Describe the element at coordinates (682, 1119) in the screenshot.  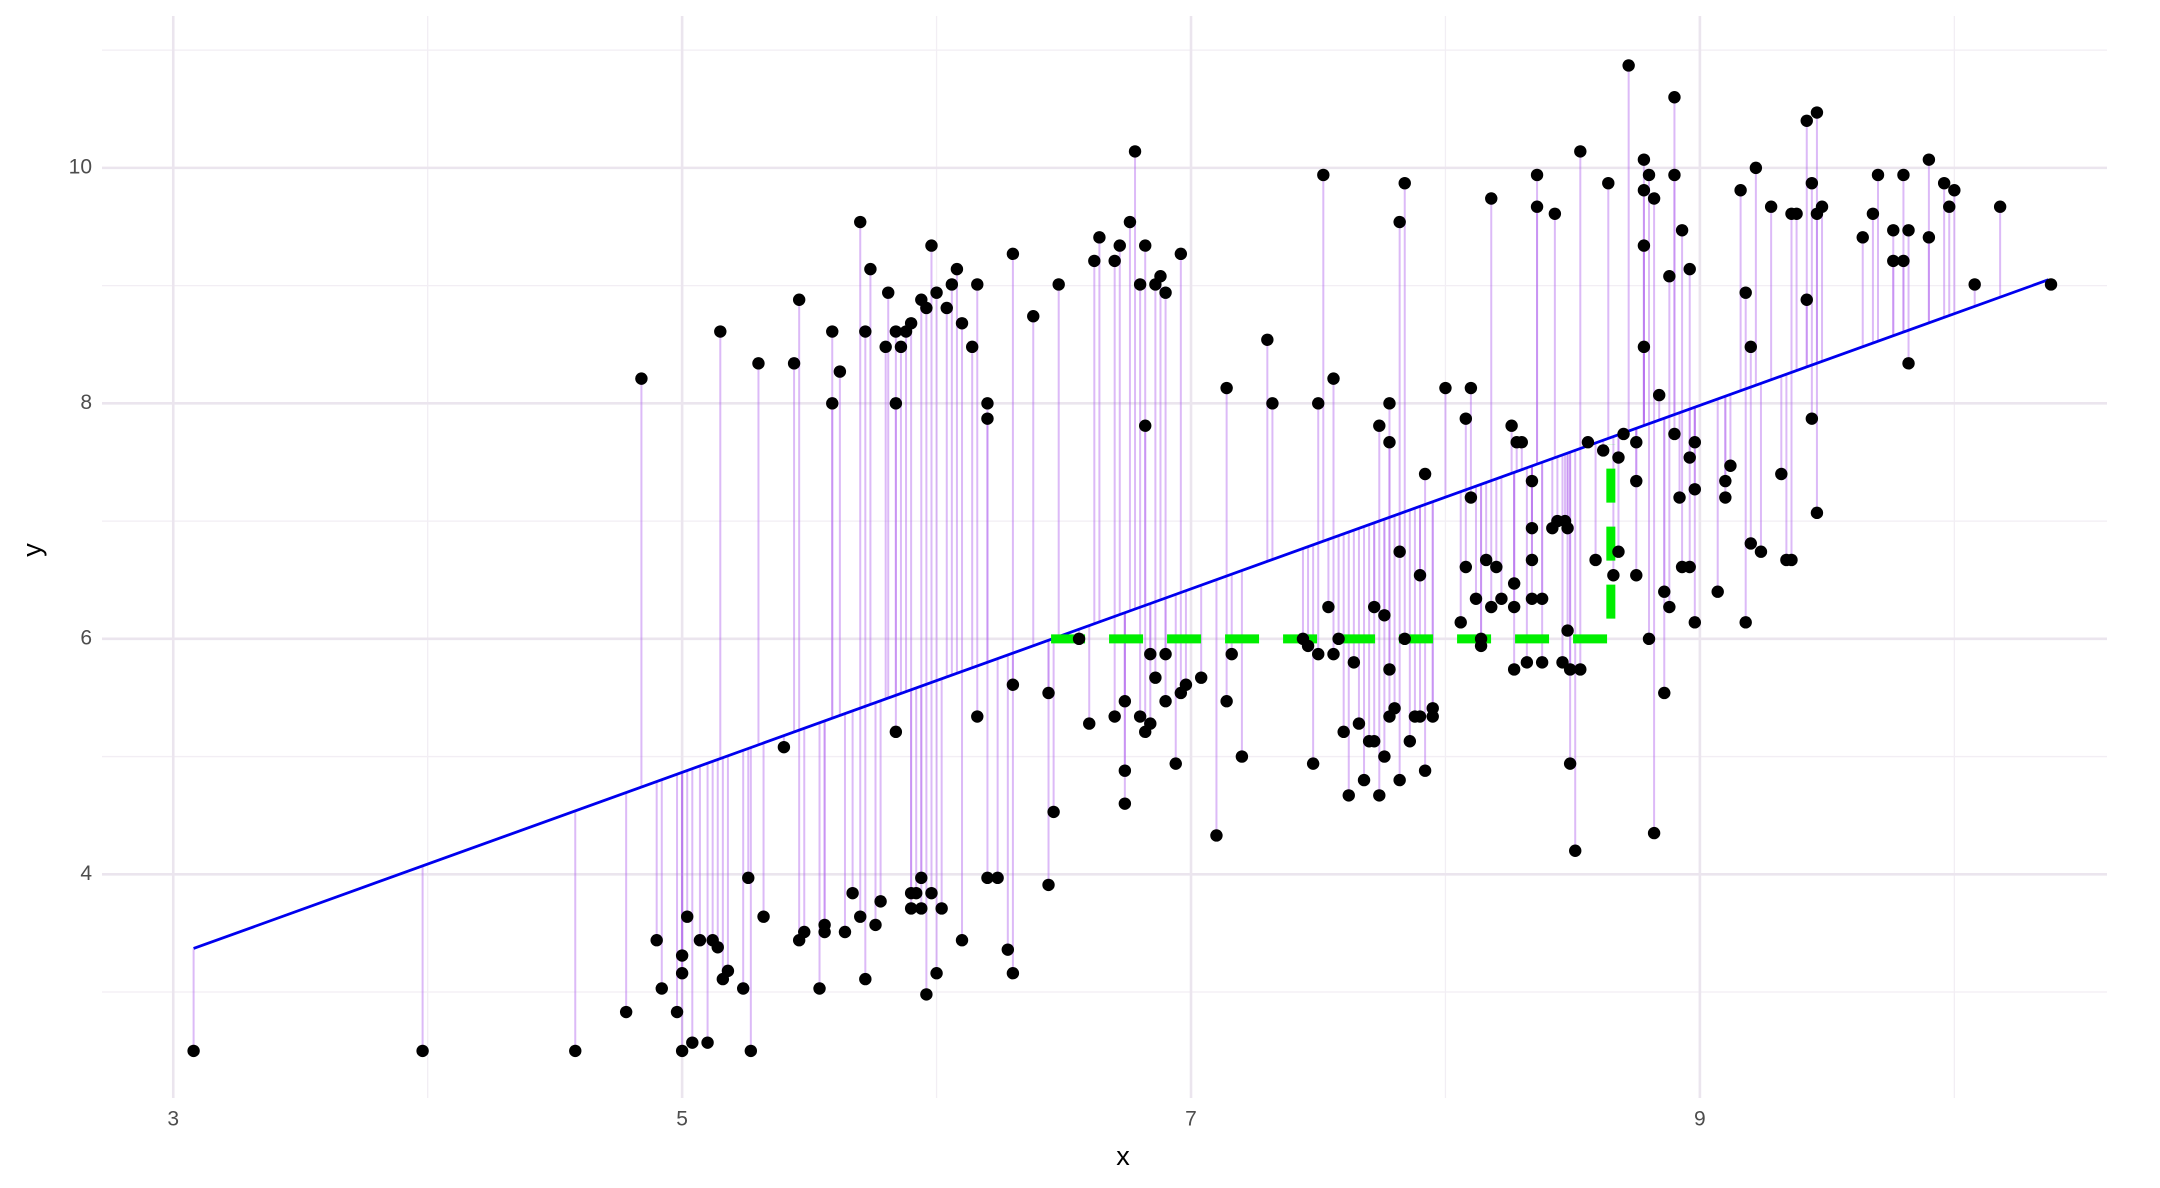
I see `x-tick-label: 5` at that location.